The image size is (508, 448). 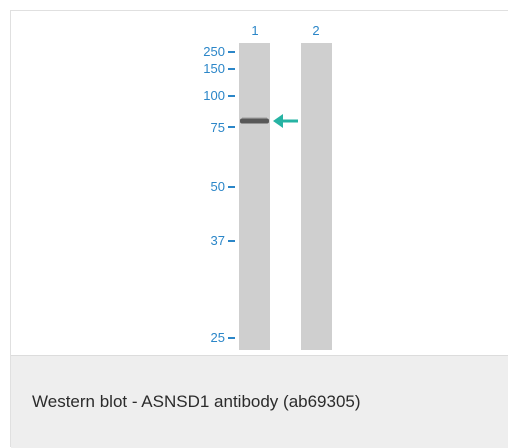 What do you see at coordinates (218, 240) in the screenshot?
I see `marker-label-37: 37` at bounding box center [218, 240].